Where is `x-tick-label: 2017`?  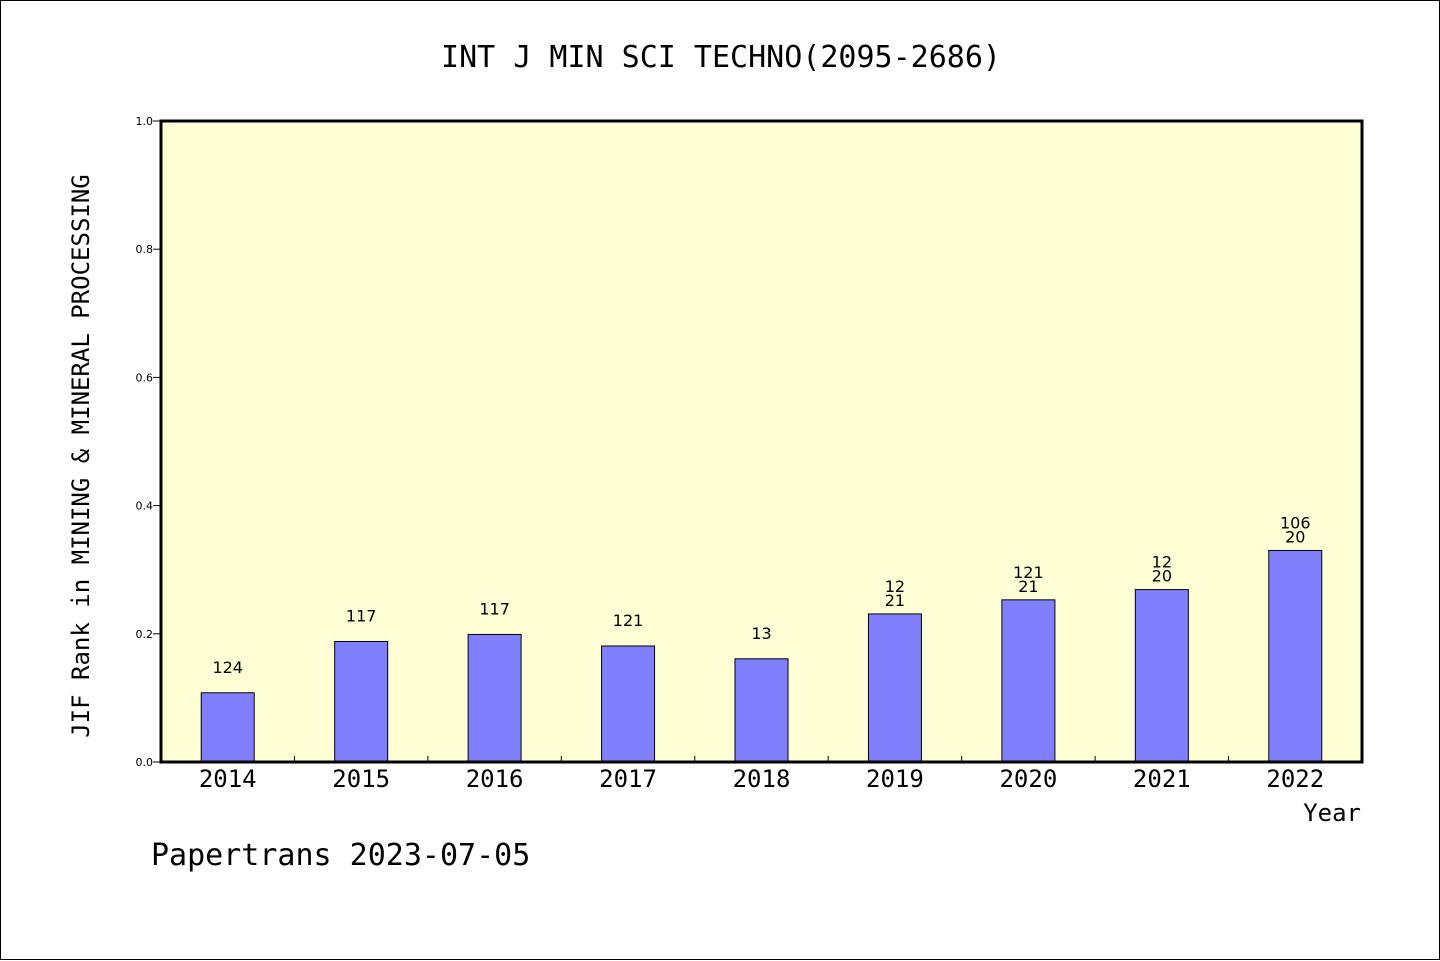 x-tick-label: 2017 is located at coordinates (628, 779).